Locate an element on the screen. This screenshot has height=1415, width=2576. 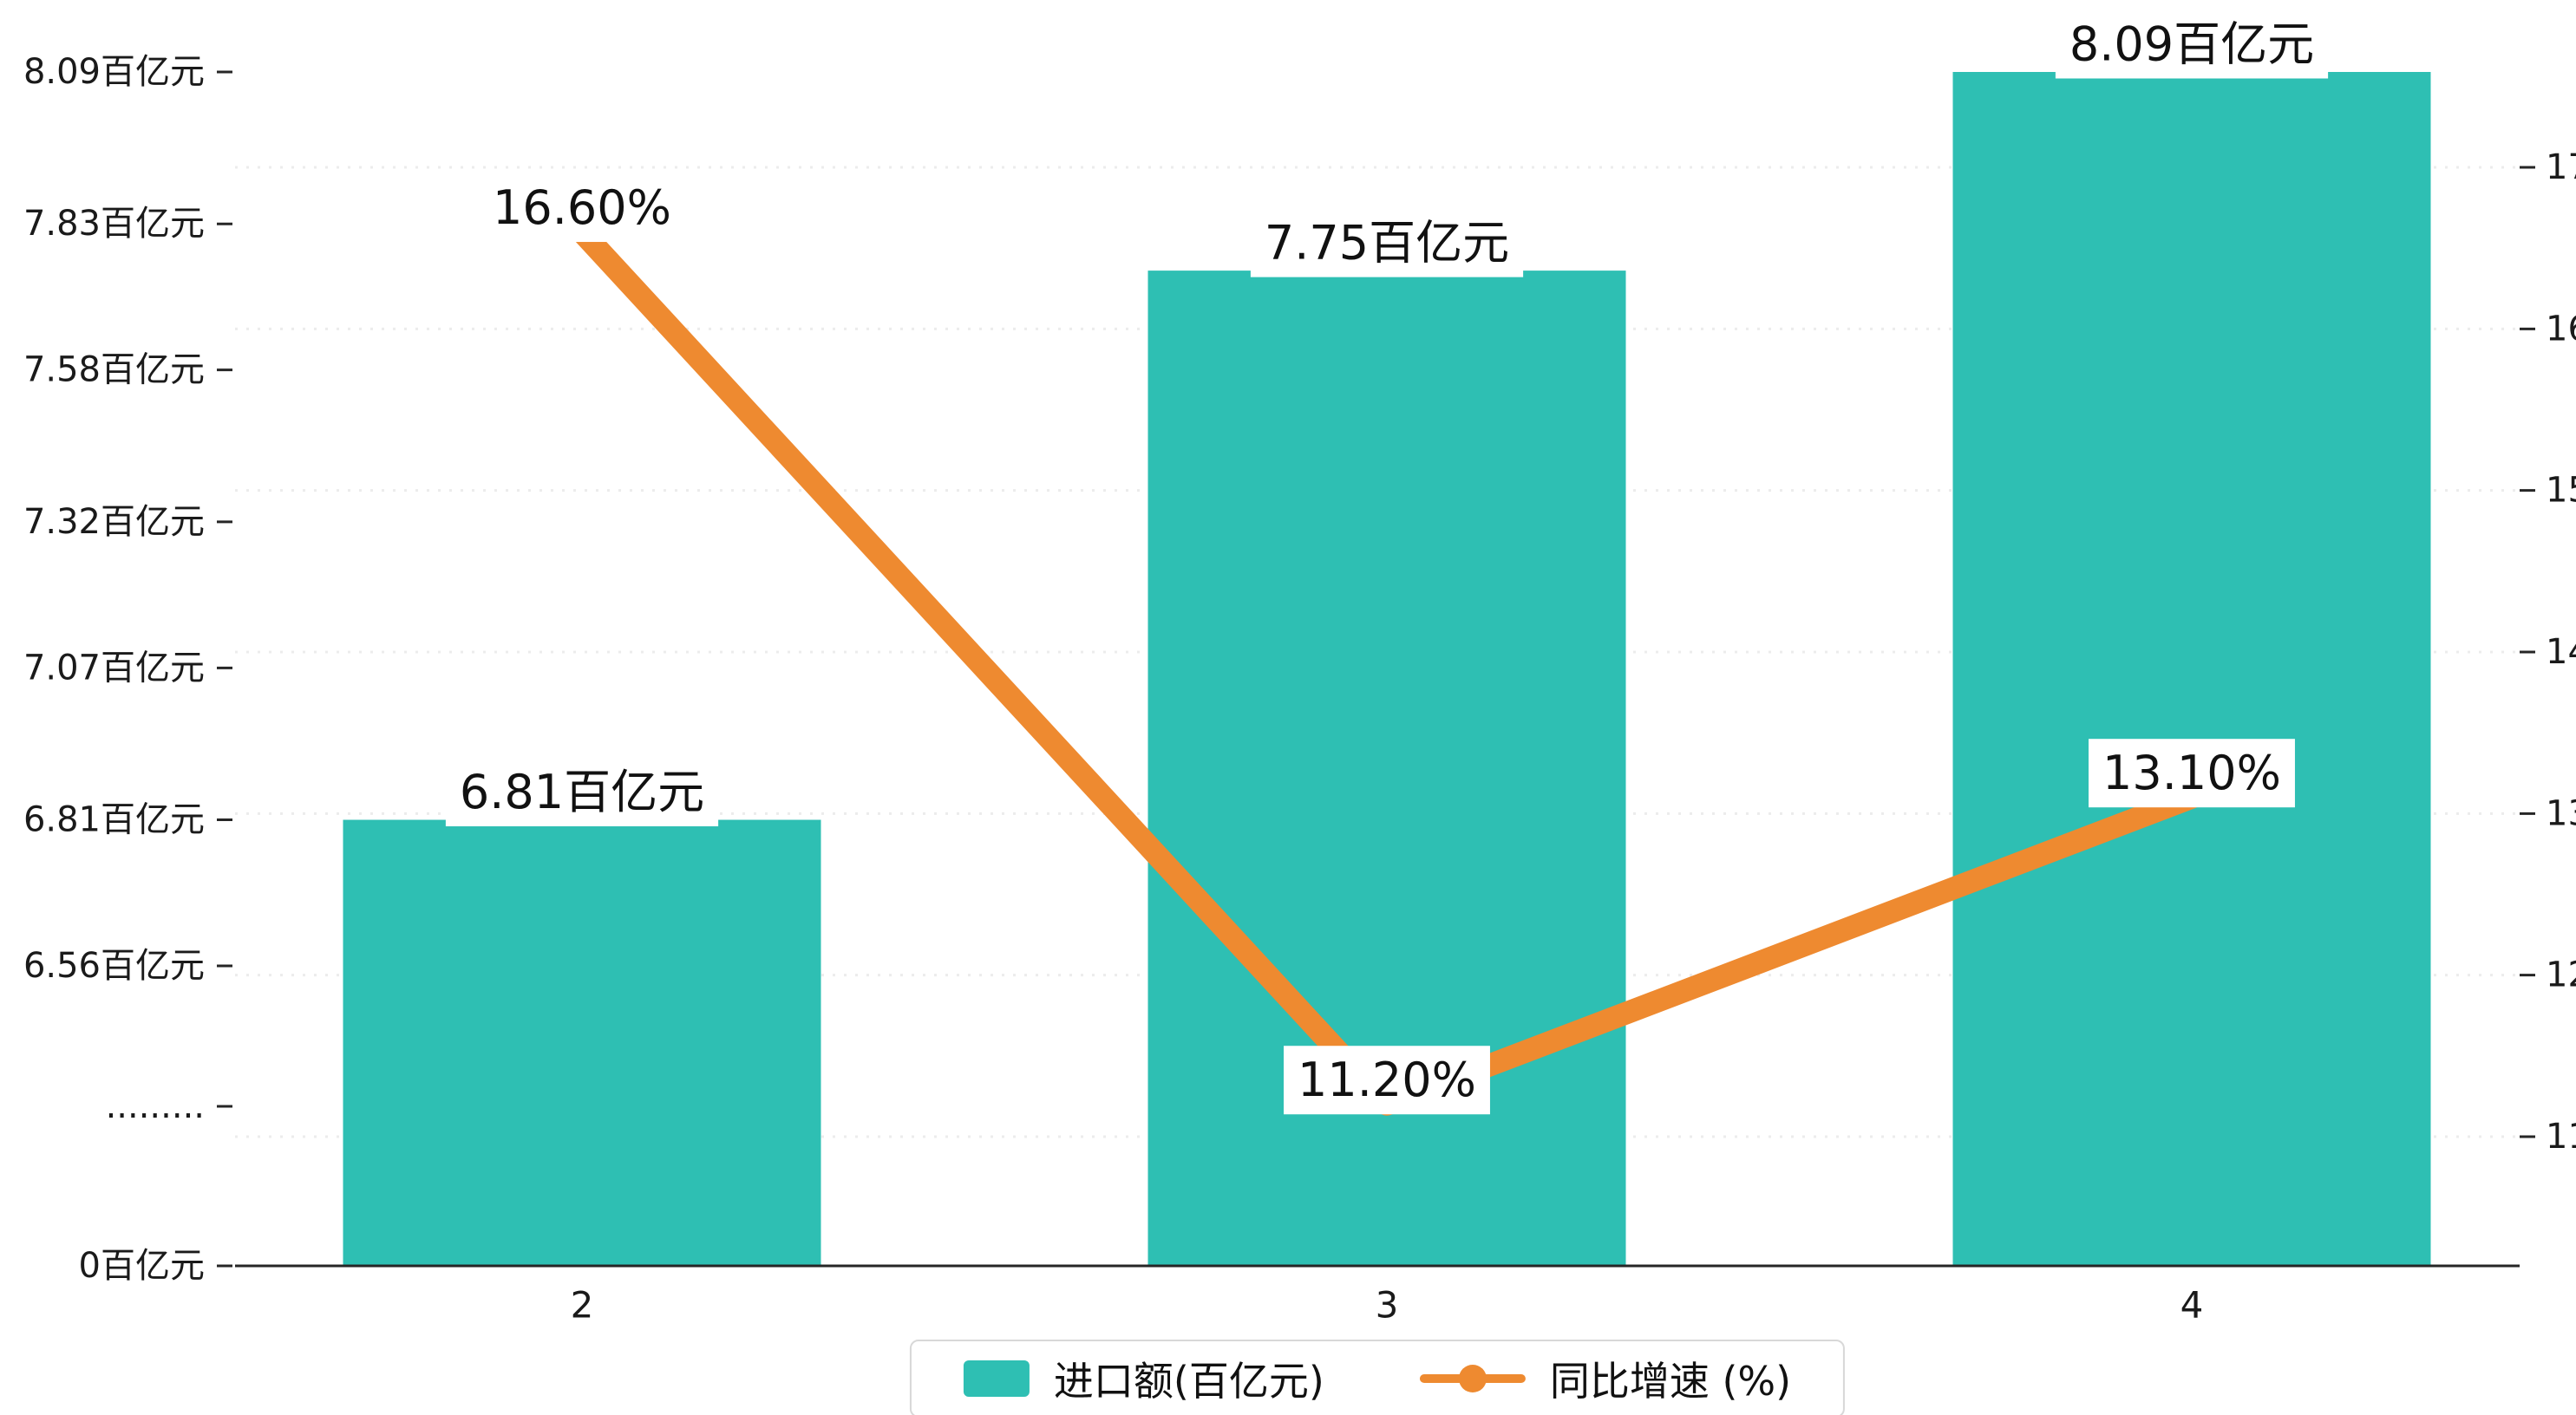
line-legend-dot is located at coordinates (1472, 1378).